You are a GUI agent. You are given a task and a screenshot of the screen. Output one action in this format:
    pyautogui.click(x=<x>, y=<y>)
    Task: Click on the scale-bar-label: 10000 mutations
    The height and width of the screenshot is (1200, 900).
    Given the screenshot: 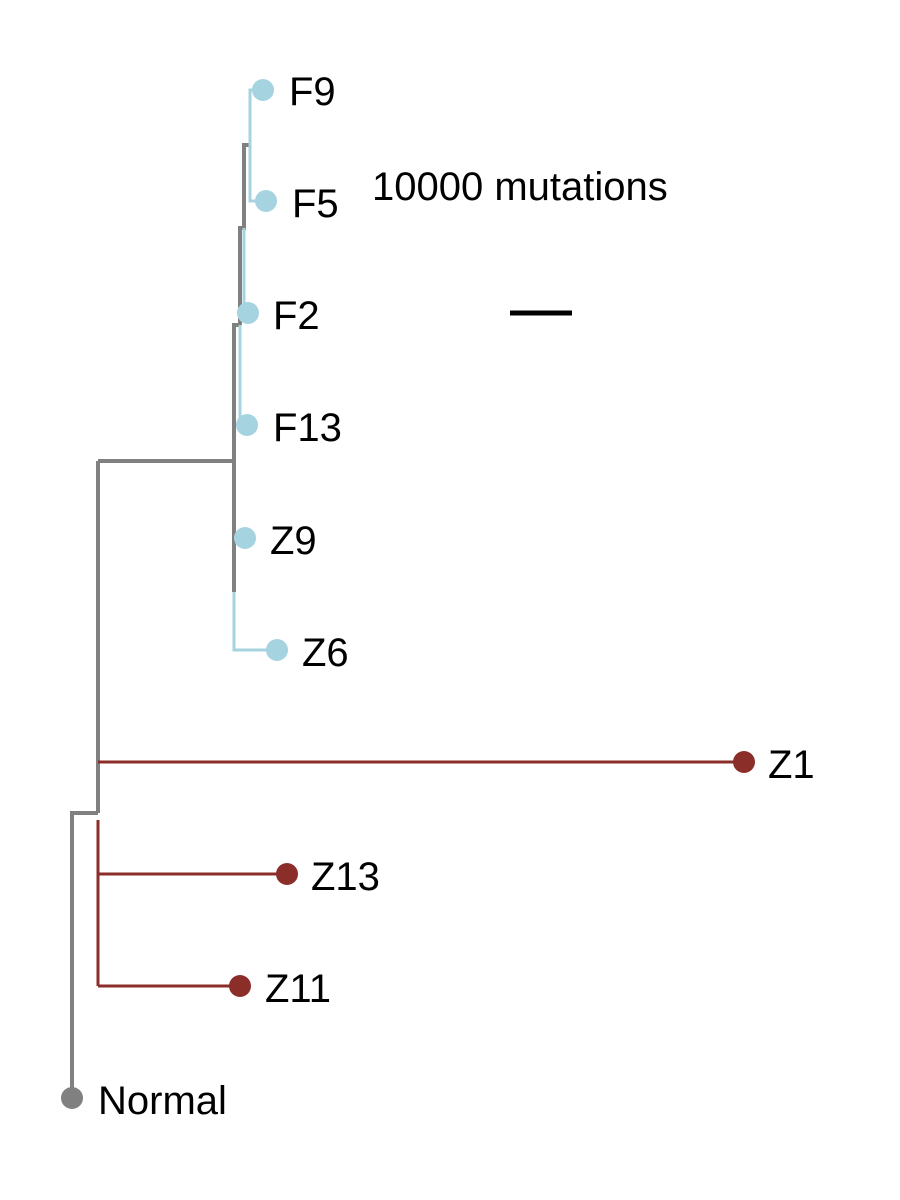 What is the action you would take?
    pyautogui.click(x=520, y=187)
    